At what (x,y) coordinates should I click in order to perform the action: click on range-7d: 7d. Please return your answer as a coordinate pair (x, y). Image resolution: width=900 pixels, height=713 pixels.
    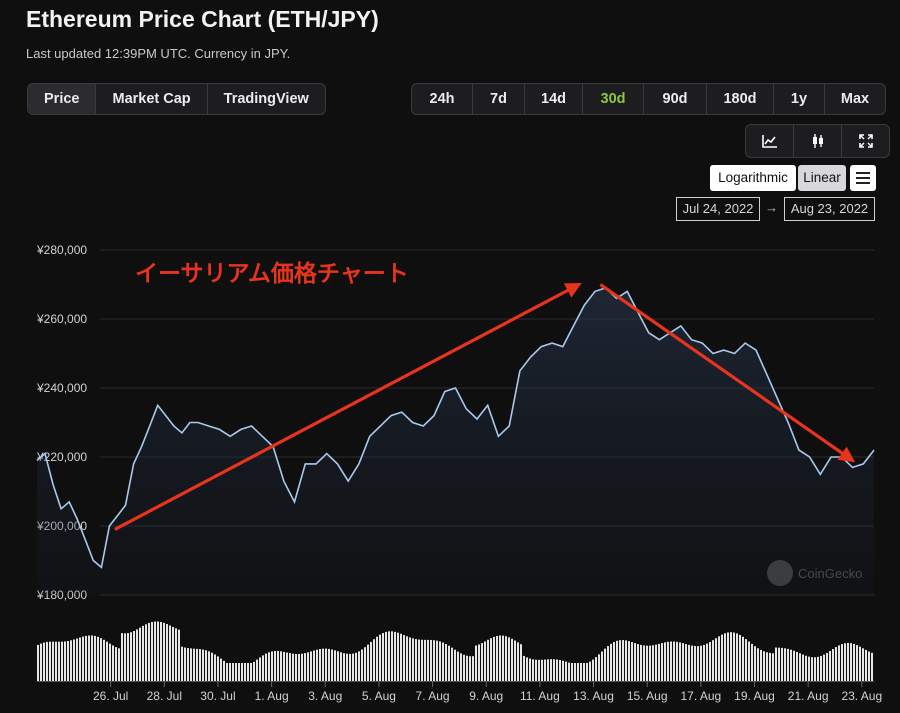
    Looking at the image, I should click on (499, 99).